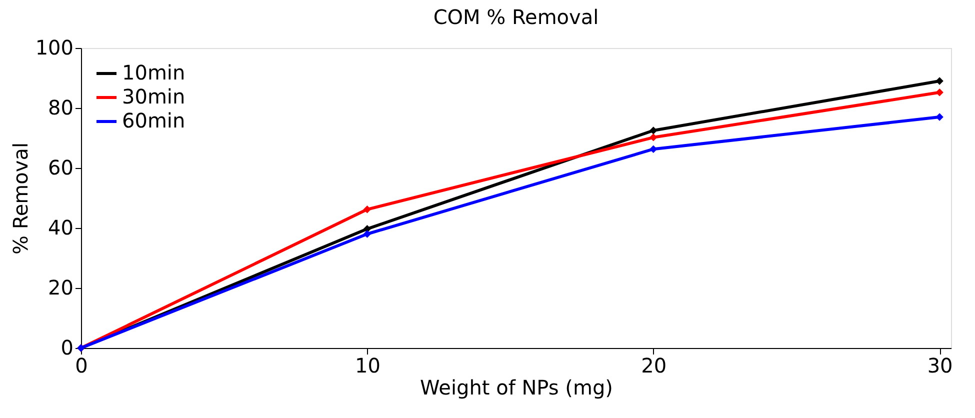 The height and width of the screenshot is (418, 975). What do you see at coordinates (367, 366) in the screenshot?
I see `x-tick-label: 10` at bounding box center [367, 366].